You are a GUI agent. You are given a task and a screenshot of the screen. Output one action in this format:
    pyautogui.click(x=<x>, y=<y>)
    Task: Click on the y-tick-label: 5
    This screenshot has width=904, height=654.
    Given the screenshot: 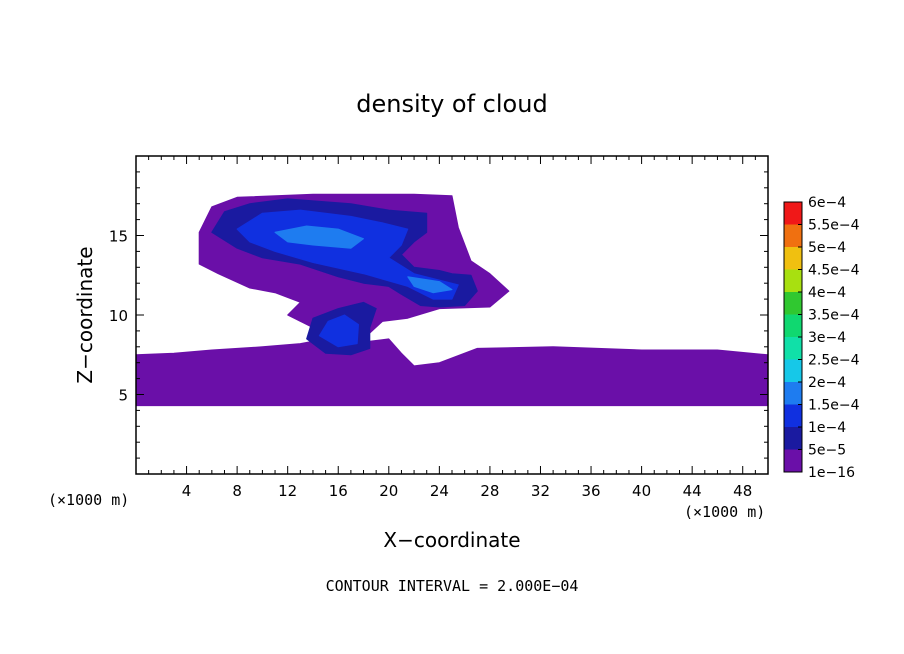 What is the action you would take?
    pyautogui.click(x=123, y=396)
    